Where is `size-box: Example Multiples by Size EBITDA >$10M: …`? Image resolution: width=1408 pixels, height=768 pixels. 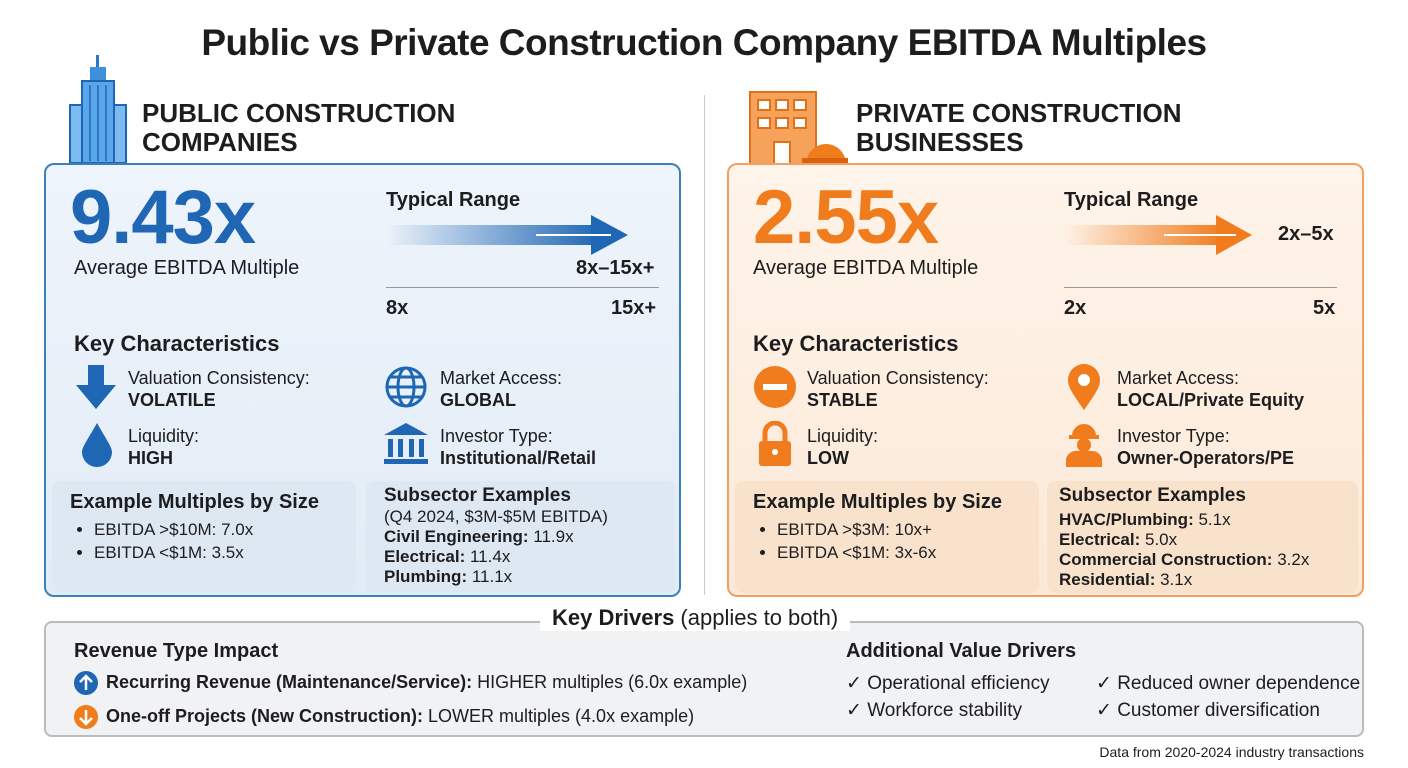
size-box: Example Multiples by Size EBITDA >$10M: … is located at coordinates (204, 537).